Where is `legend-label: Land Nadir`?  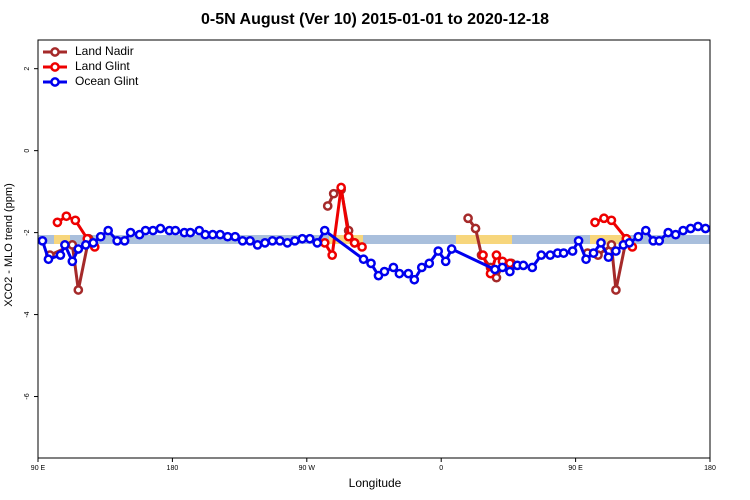
legend-label: Land Nadir is located at coordinates (104, 51).